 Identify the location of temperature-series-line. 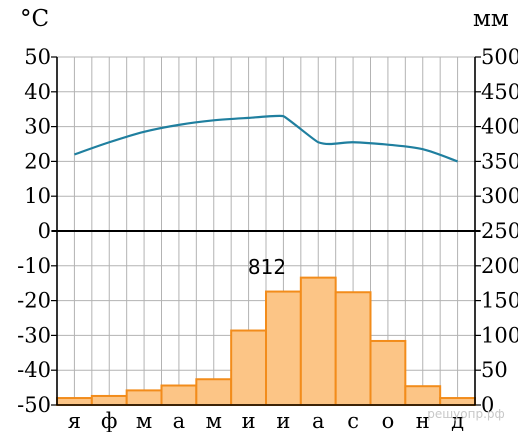
(266, 138).